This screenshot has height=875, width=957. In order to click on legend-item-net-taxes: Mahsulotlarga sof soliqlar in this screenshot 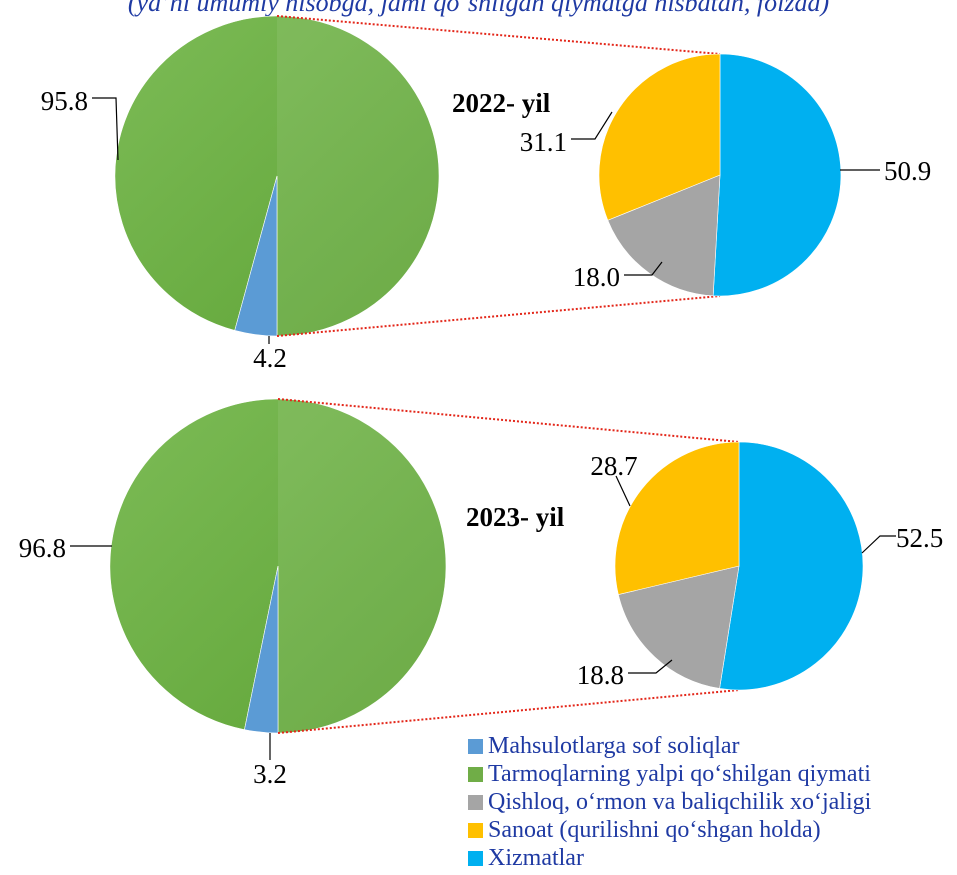, I will do `click(669, 746)`.